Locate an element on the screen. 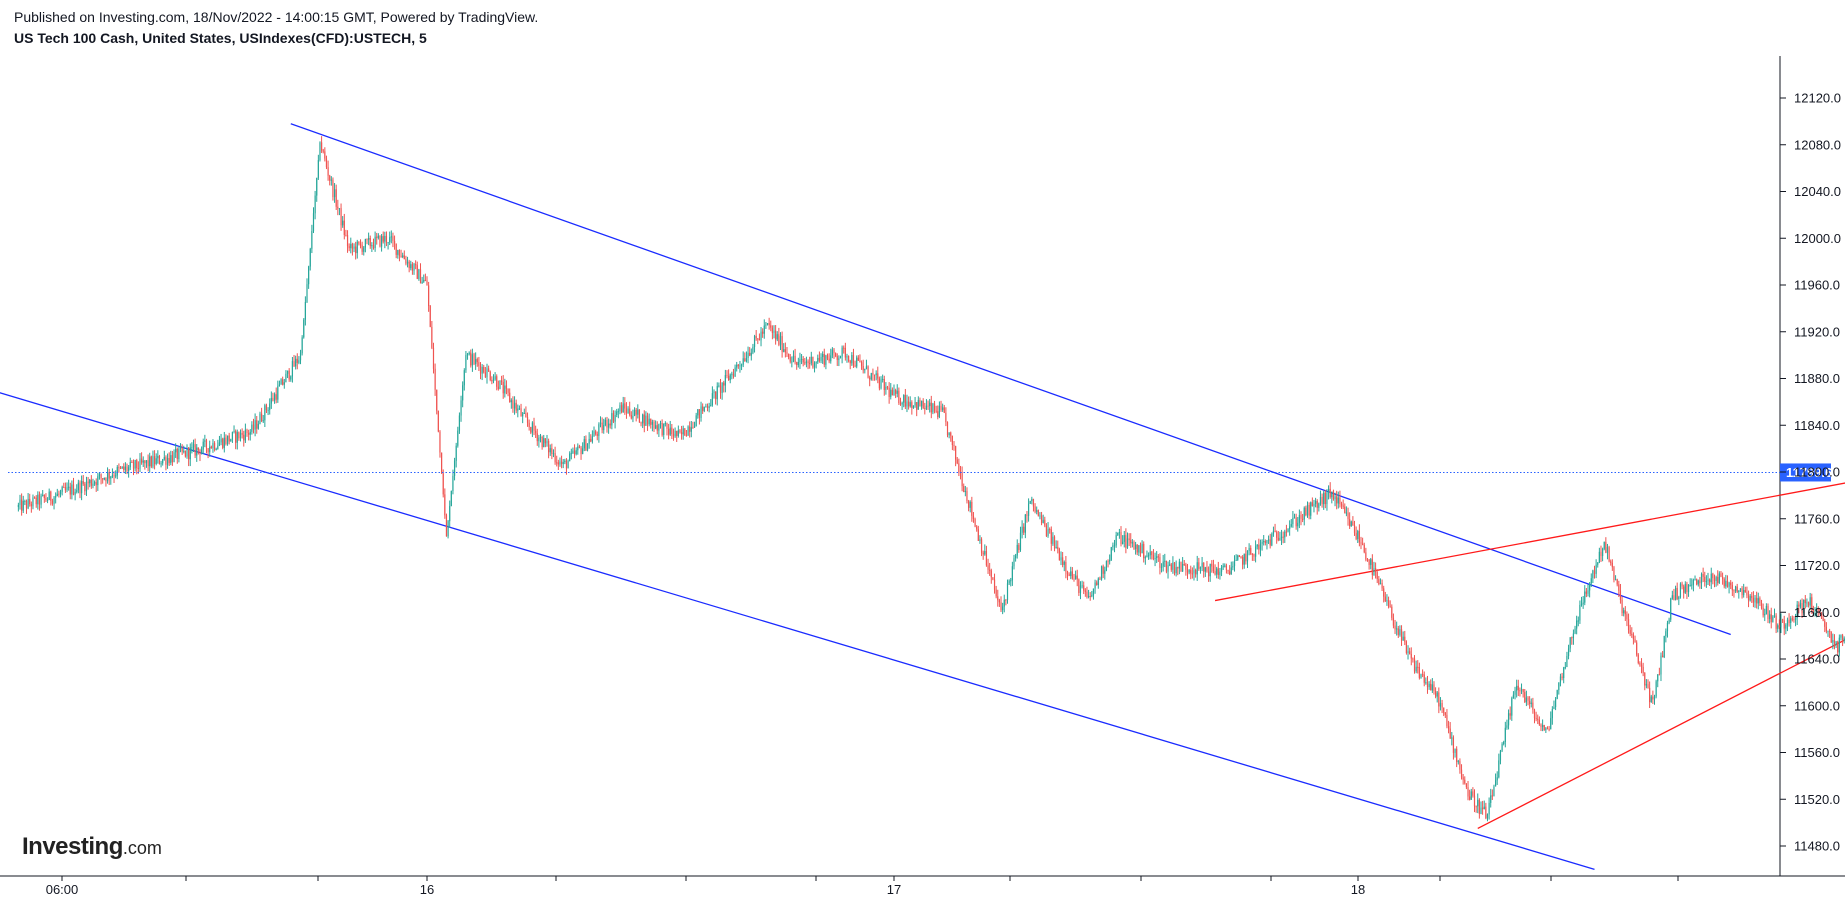 Image resolution: width=1845 pixels, height=902 pixels. wedge-upper-line is located at coordinates (1529, 524).